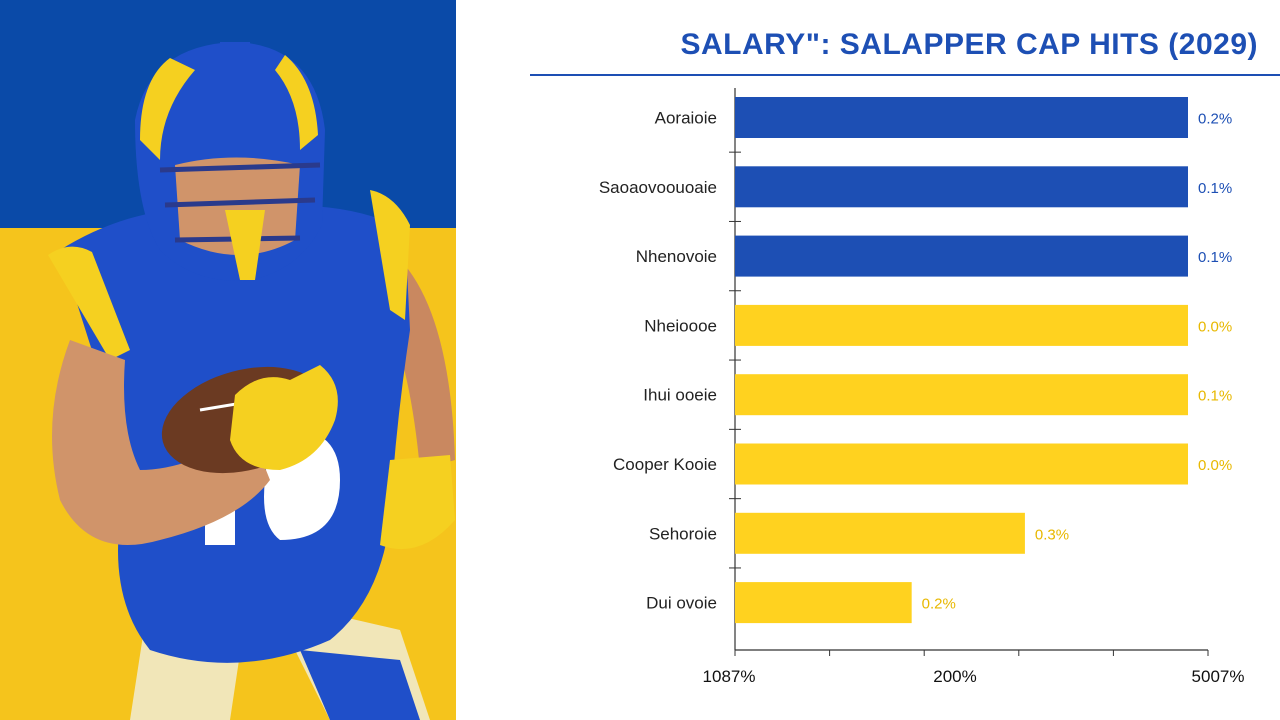  I want to click on value-label-1: 0.2%, so click(1215, 119).